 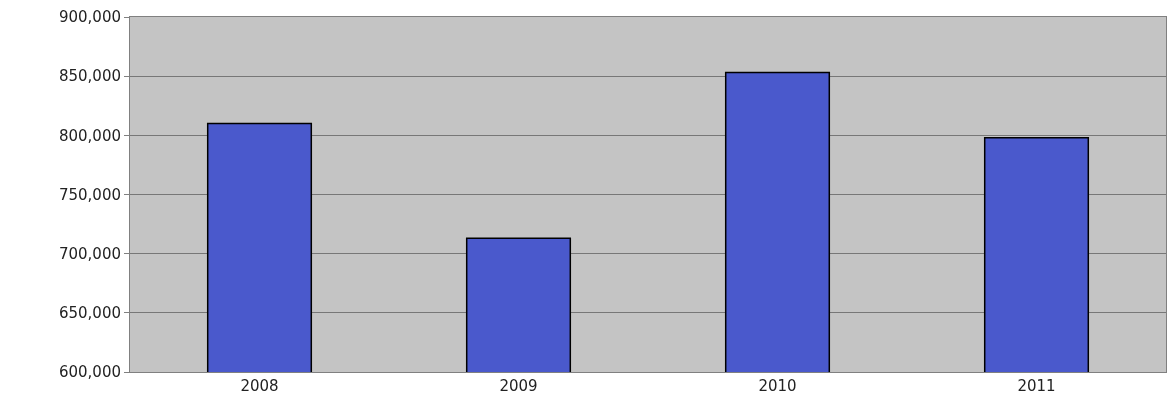 I want to click on y-tick-label: 700,000, so click(x=89, y=253).